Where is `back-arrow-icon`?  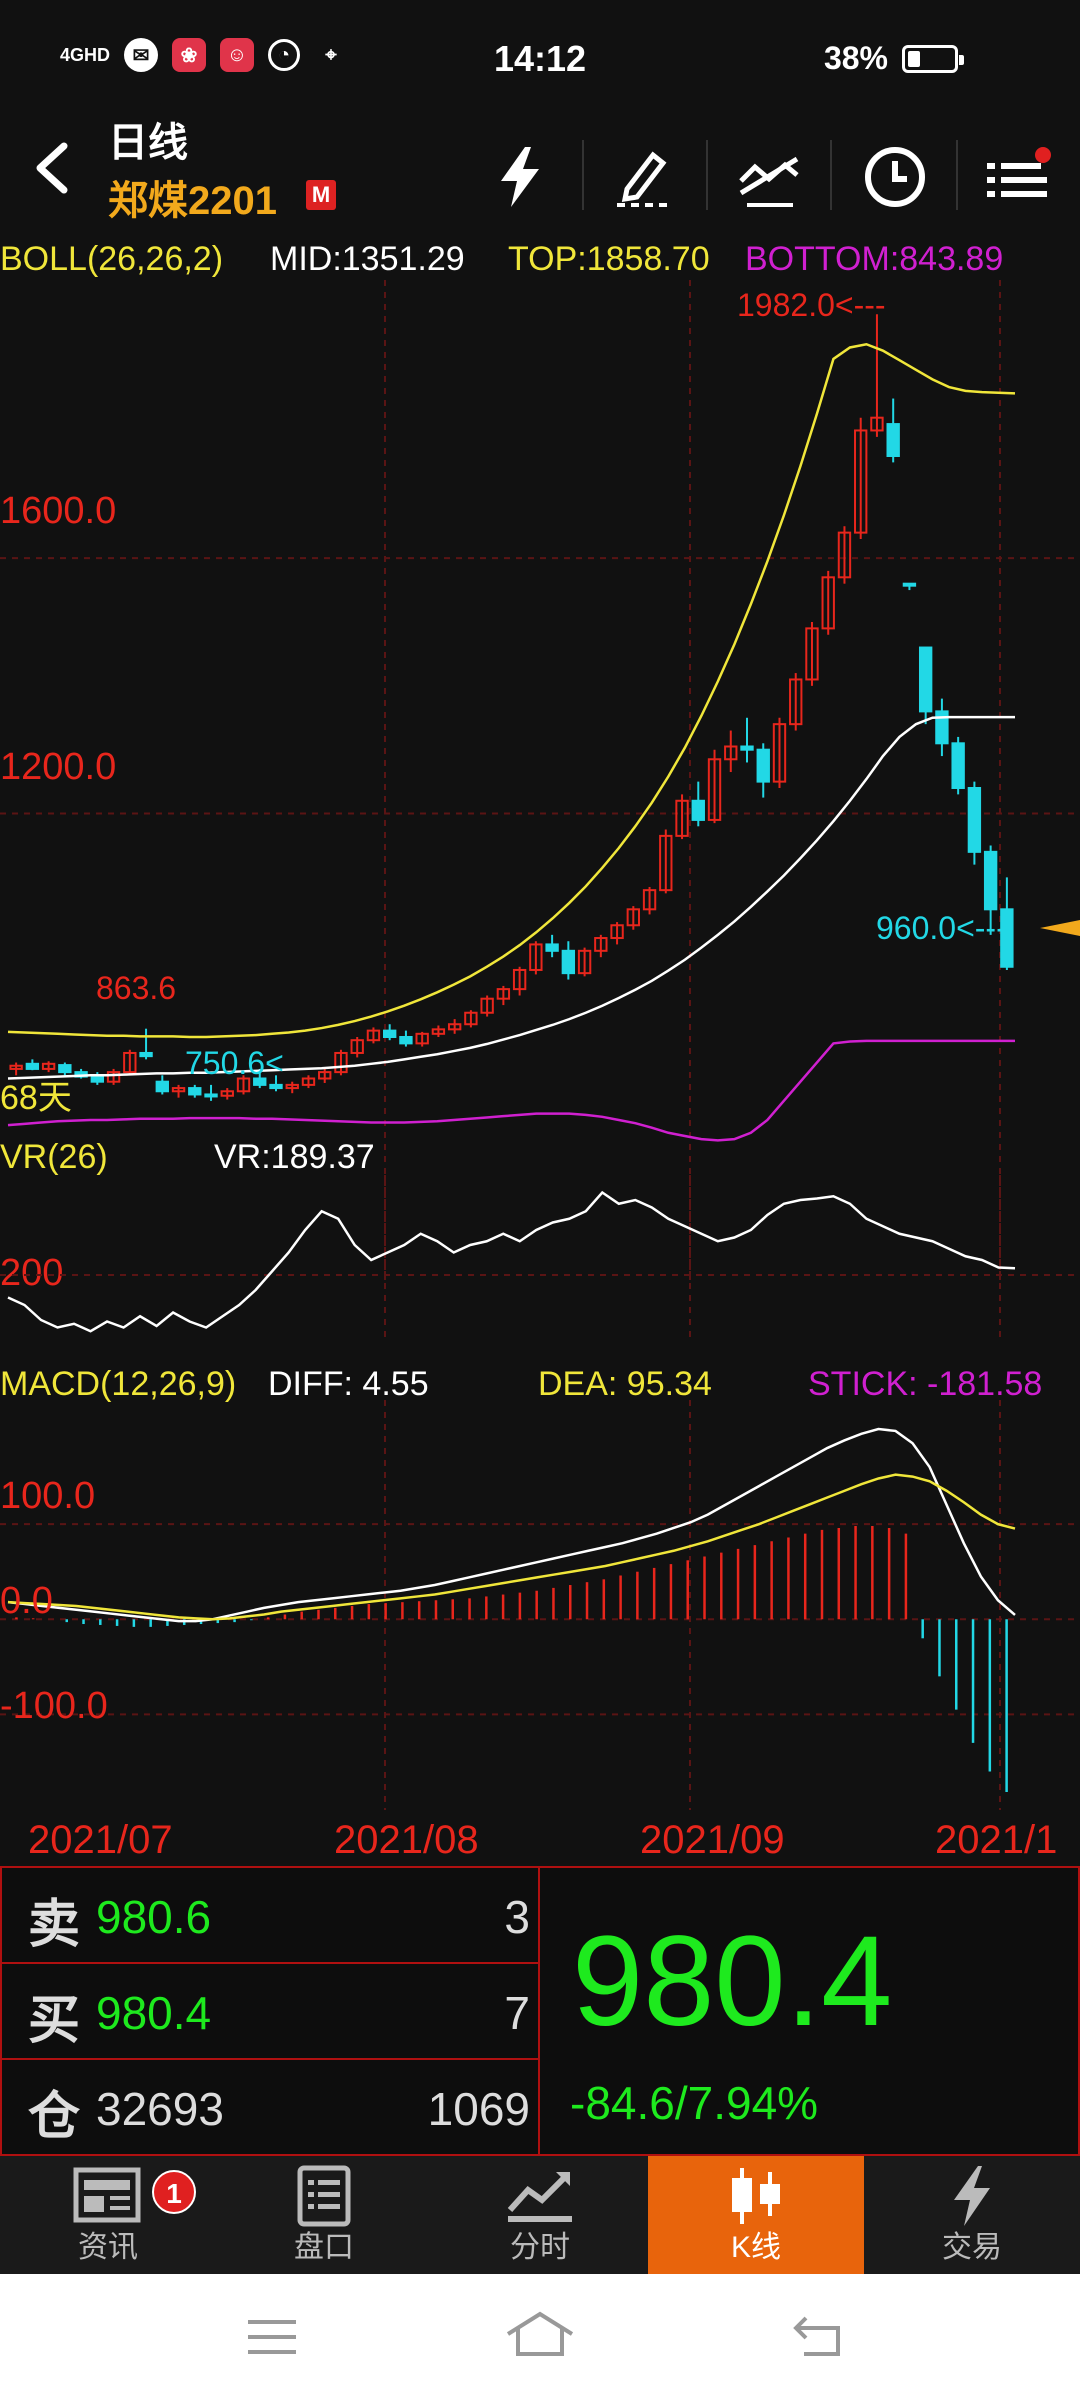 back-arrow-icon is located at coordinates (54, 168).